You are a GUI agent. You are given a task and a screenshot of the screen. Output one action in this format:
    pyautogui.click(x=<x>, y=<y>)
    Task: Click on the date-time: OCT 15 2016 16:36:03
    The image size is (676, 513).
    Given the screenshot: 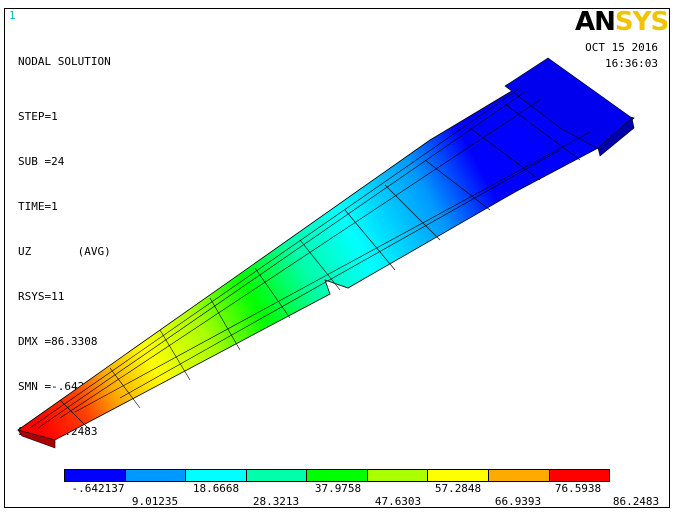 What is the action you would take?
    pyautogui.click(x=621, y=56)
    